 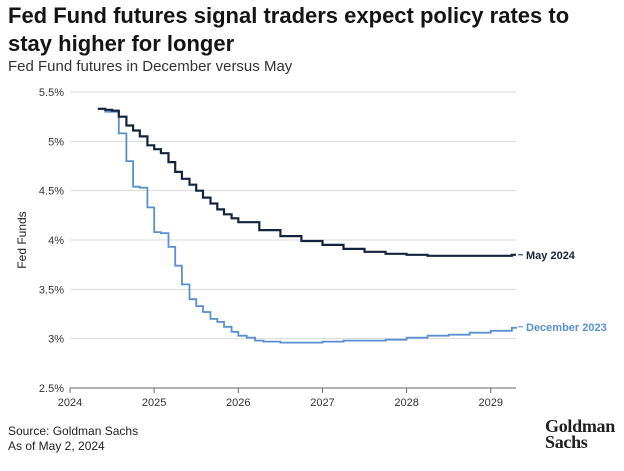 I want to click on x-tick-label: 2026, so click(x=238, y=403).